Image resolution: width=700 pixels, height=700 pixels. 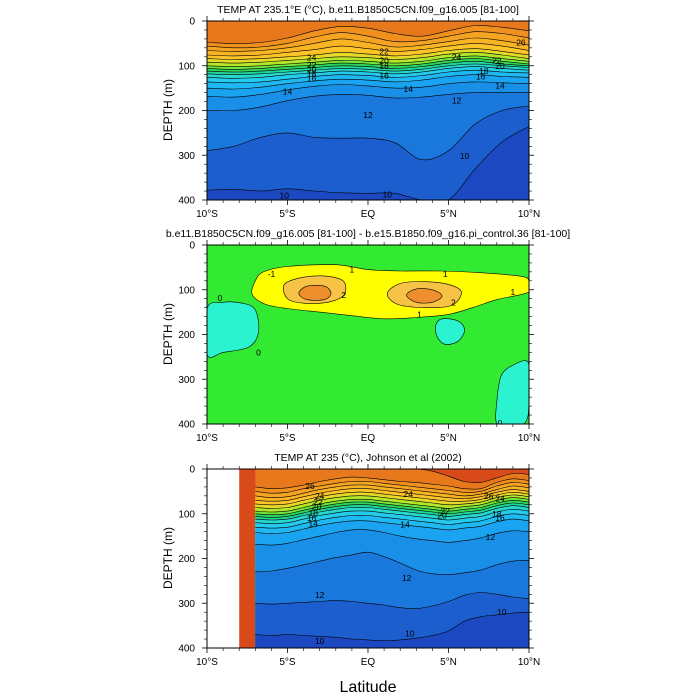 What do you see at coordinates (186, 111) in the screenshot?
I see `y-tick-label: 200` at bounding box center [186, 111].